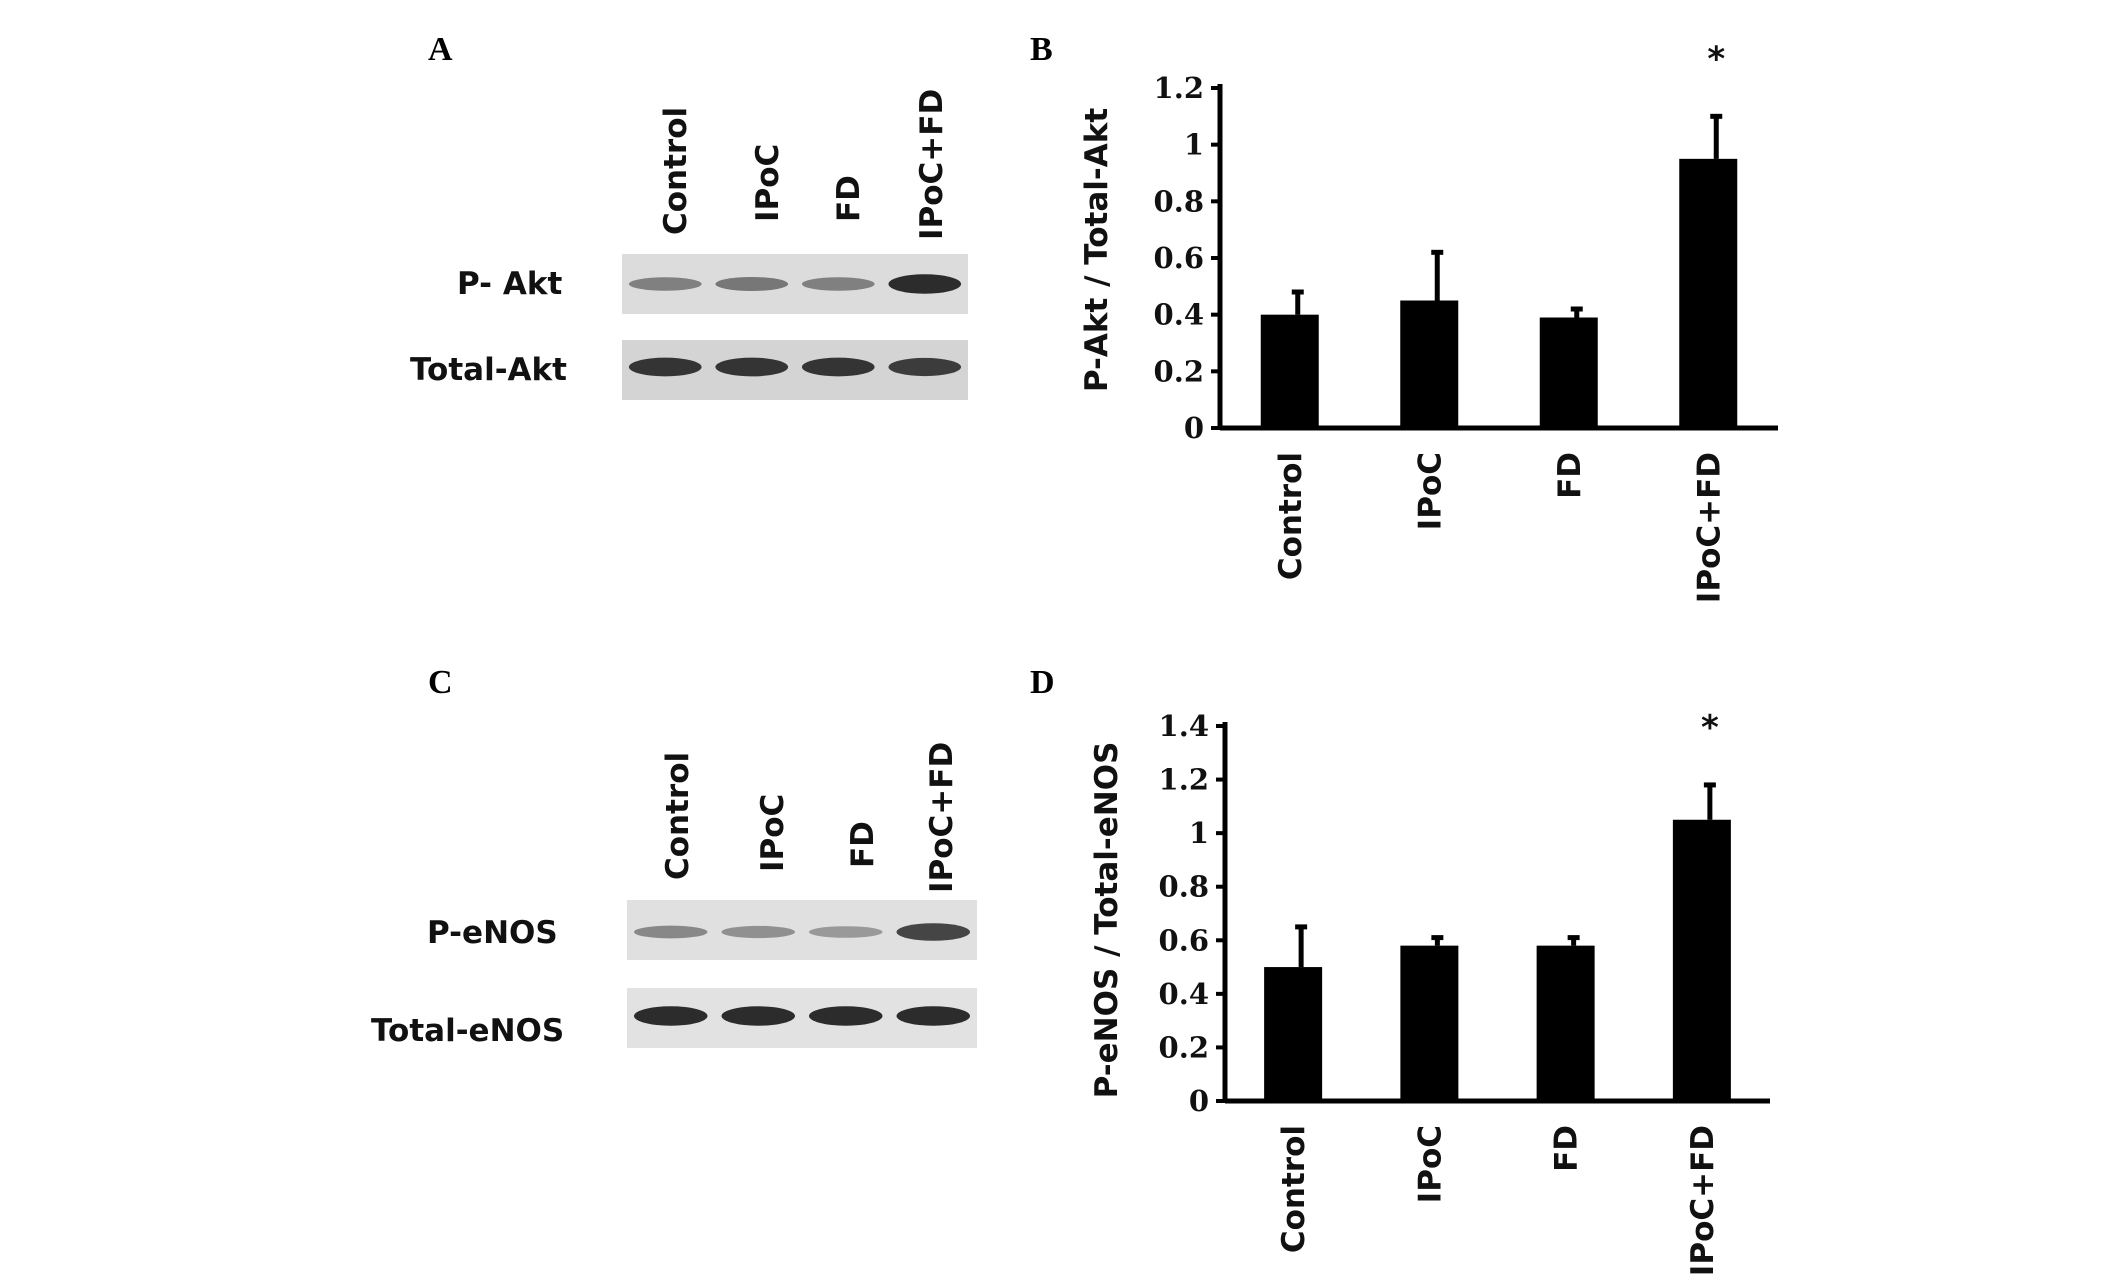 The height and width of the screenshot is (1287, 2126). Describe the element at coordinates (1184, 726) in the screenshot. I see `y-tick-label: 1.4` at that location.